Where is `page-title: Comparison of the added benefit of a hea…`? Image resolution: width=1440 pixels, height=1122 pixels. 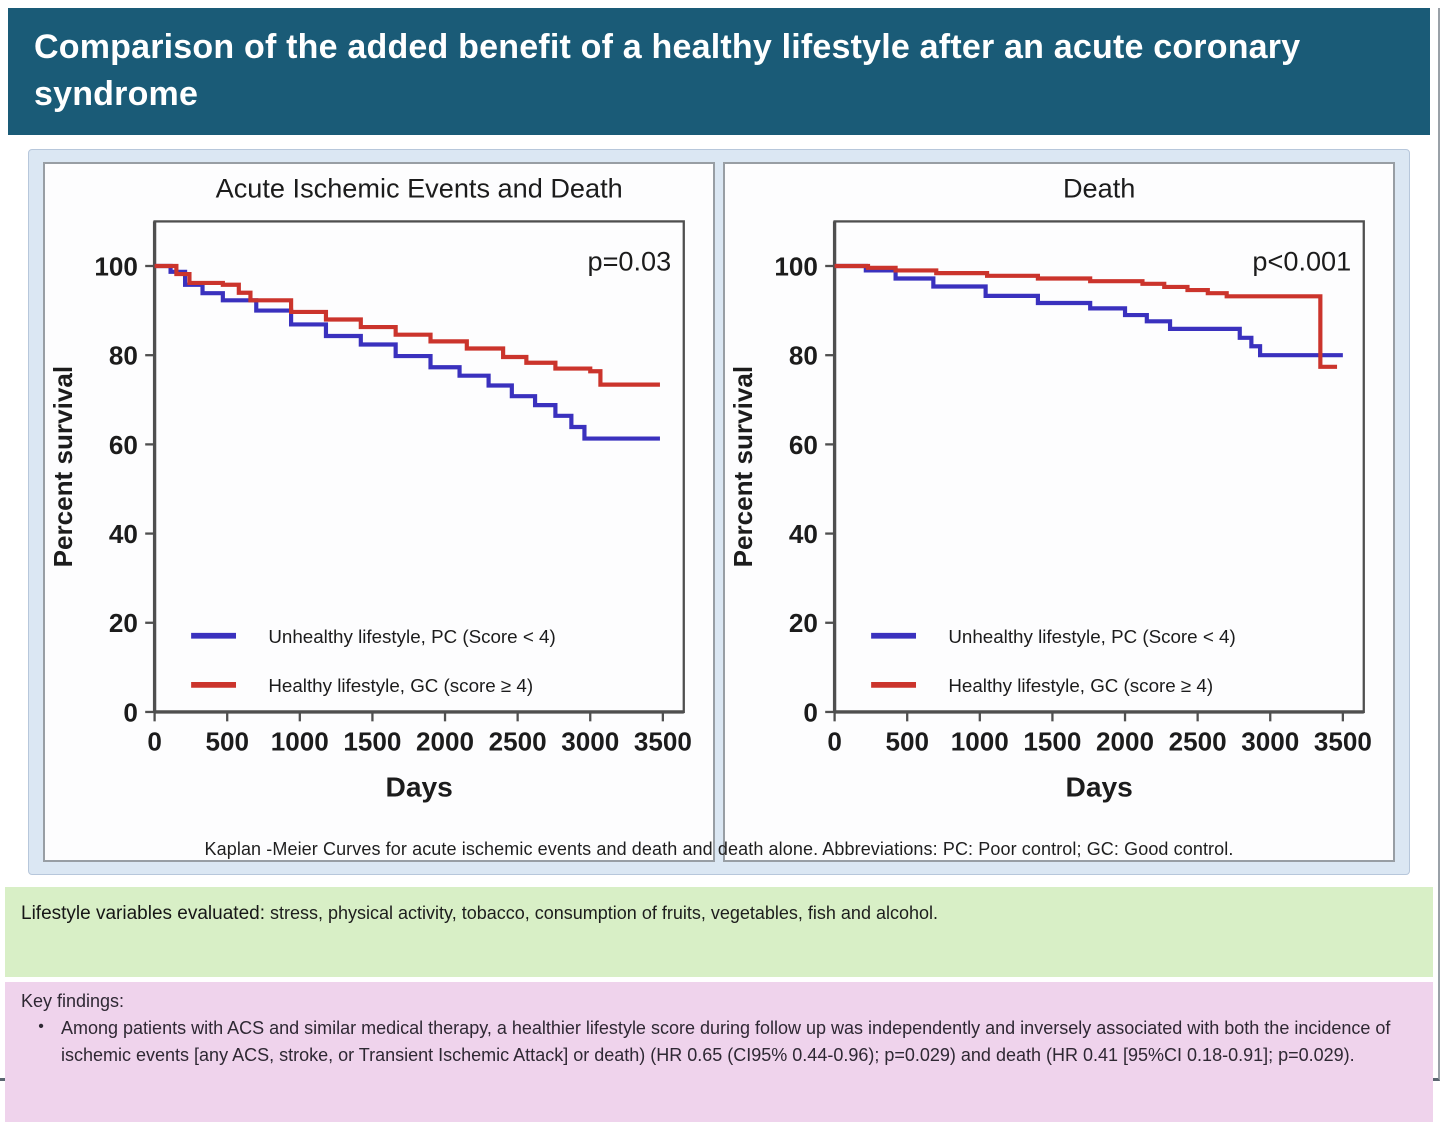
page-title: Comparison of the added benefit of a hea… is located at coordinates (667, 70).